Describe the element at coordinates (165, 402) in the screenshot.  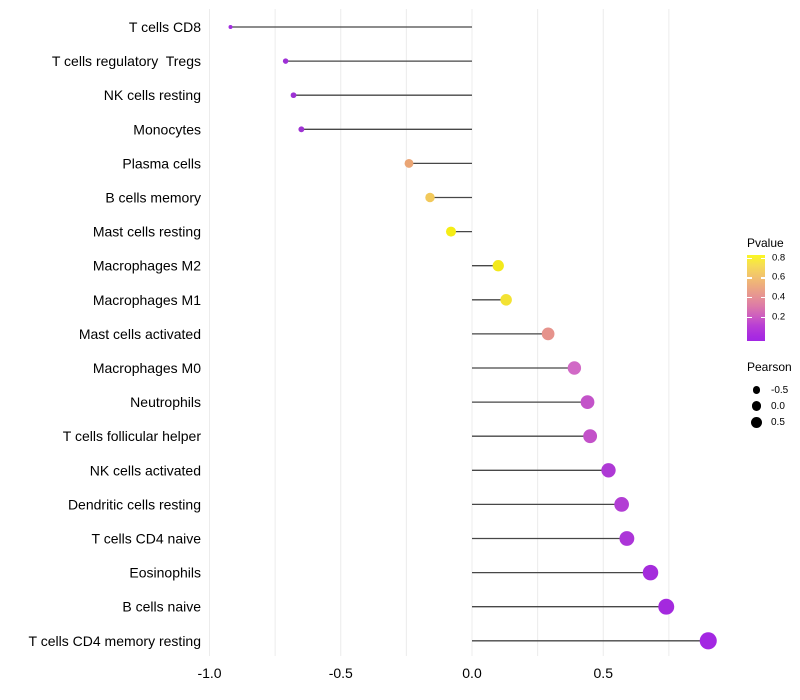
I see `y-axis-label: Neutrophils` at that location.